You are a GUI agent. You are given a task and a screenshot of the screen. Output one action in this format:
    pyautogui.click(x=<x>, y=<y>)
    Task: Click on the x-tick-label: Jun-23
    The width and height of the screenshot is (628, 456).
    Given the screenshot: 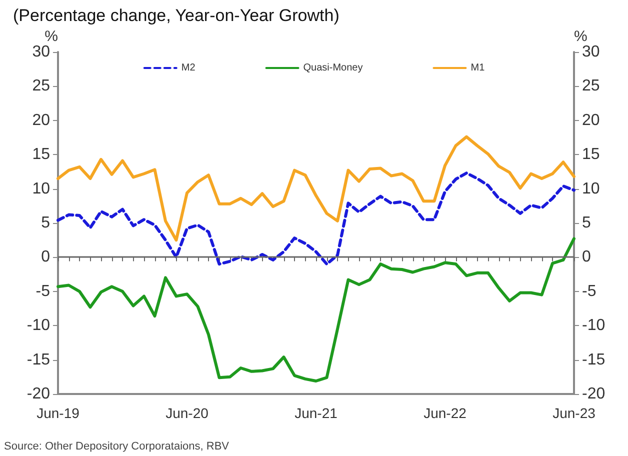 What is the action you would take?
    pyautogui.click(x=574, y=413)
    